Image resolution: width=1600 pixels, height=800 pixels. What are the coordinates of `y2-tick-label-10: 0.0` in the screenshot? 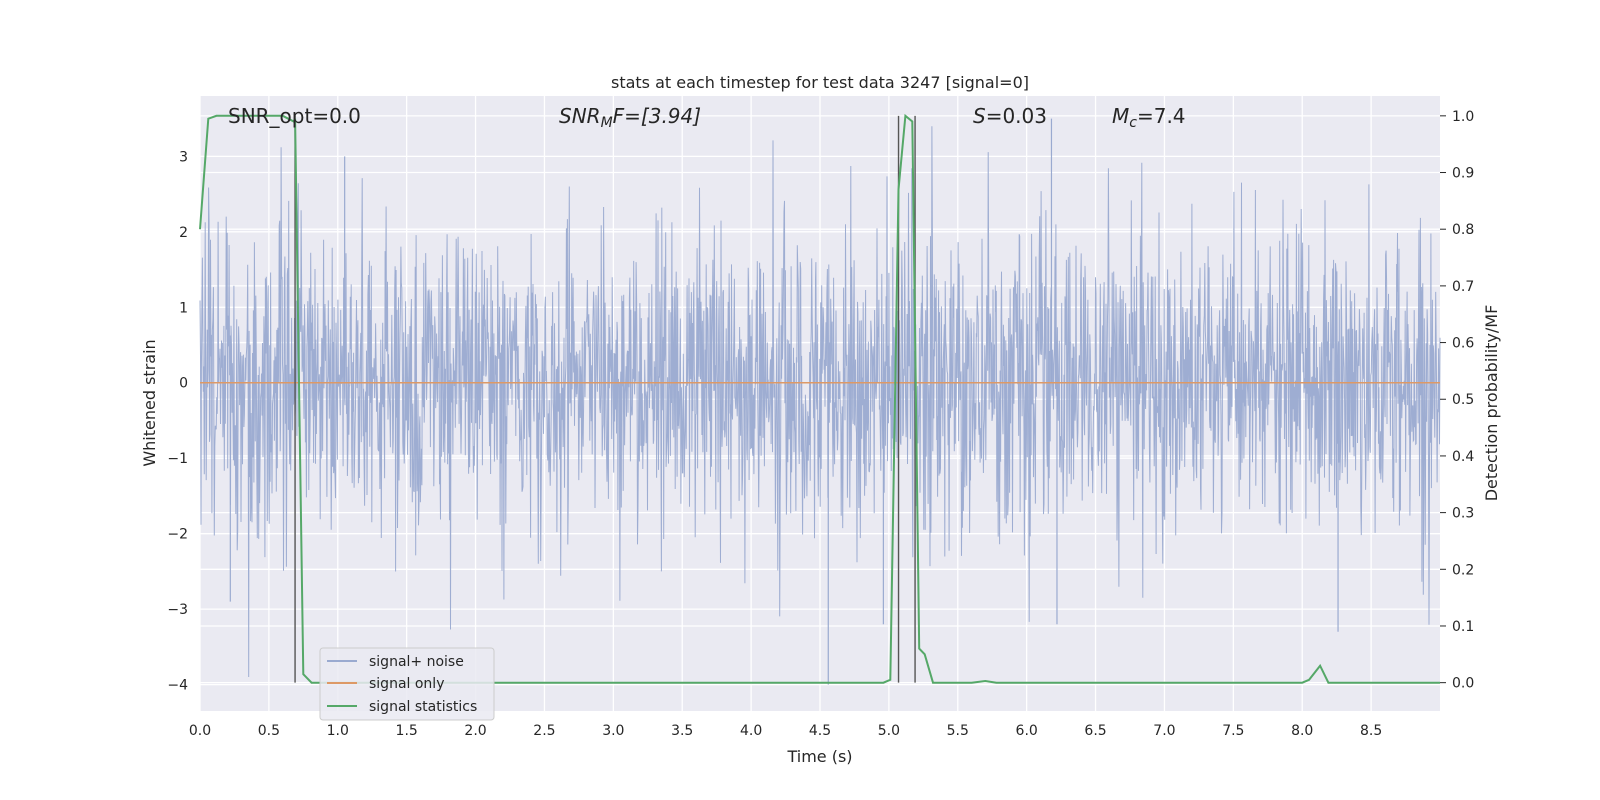 It's located at (1463, 684).